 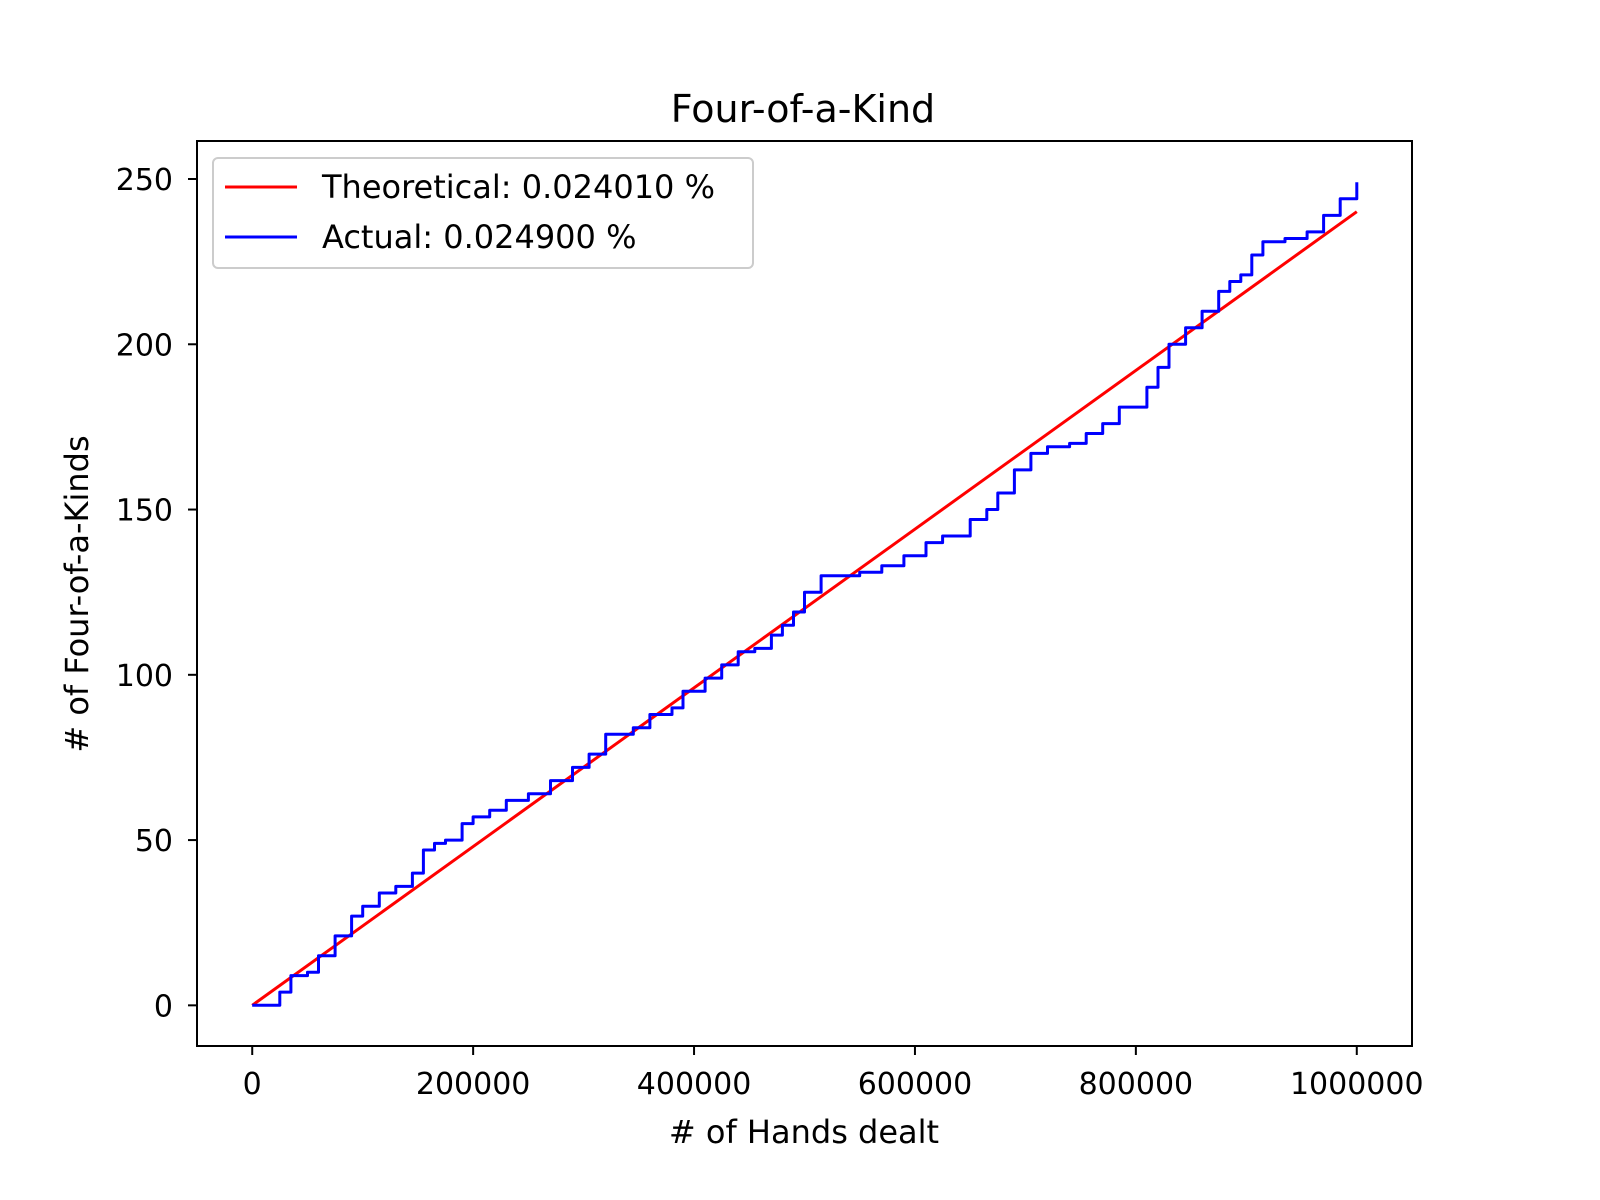 I want to click on legend-label-actual: Actual: 0.024900 %, so click(x=479, y=237).